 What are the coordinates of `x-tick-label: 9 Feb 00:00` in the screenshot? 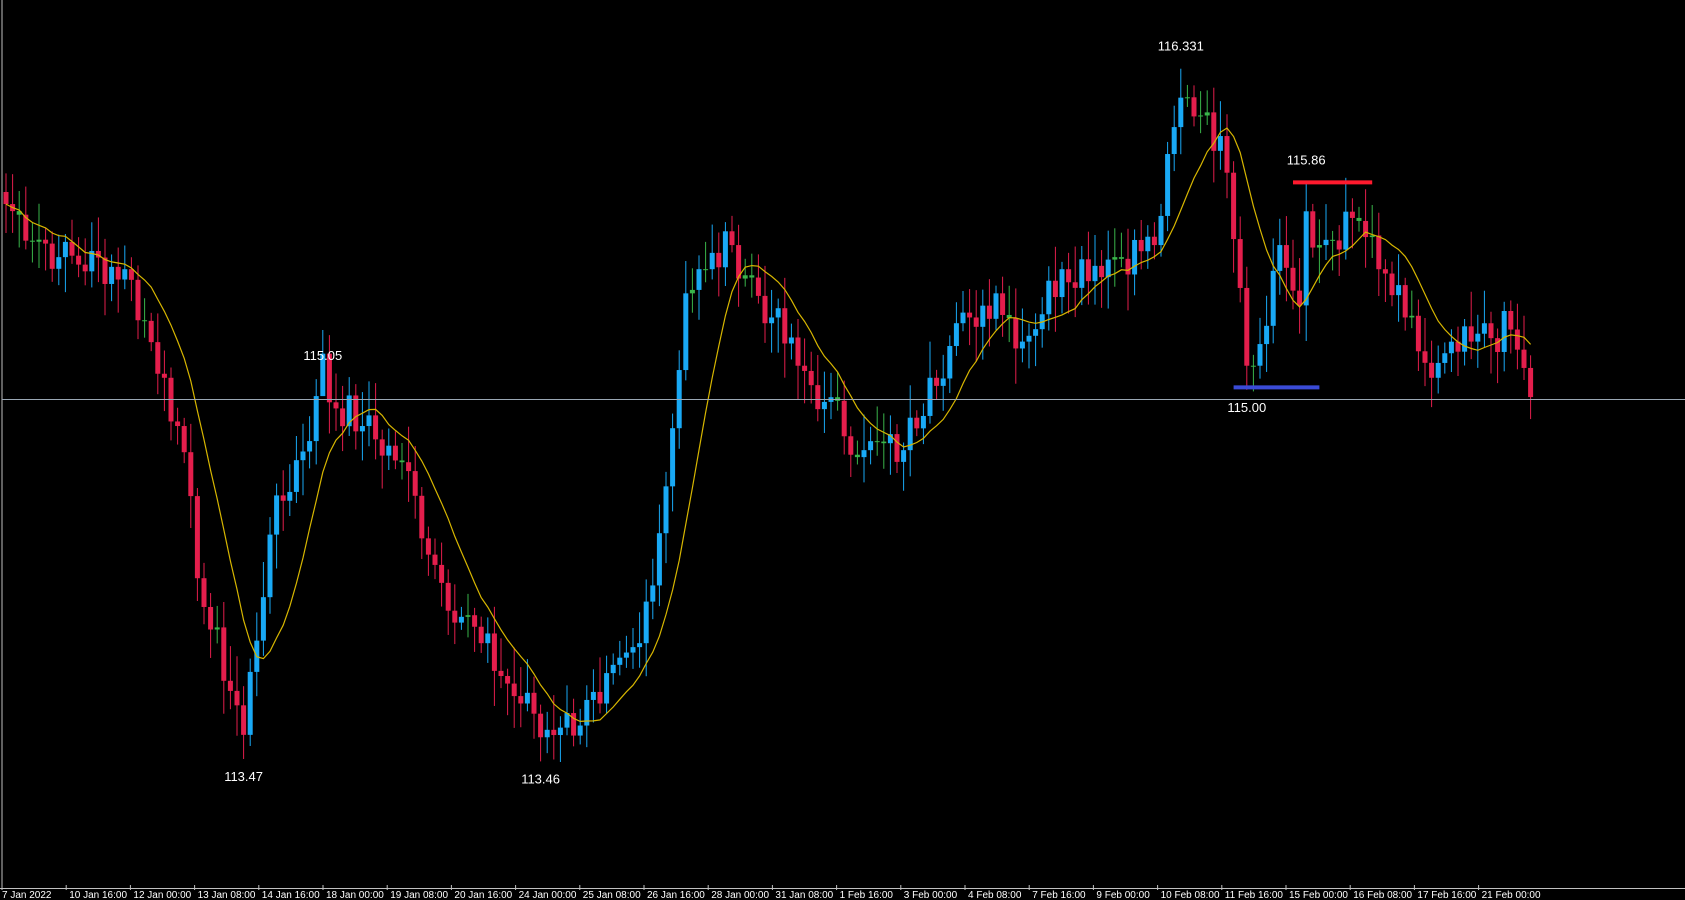 It's located at (1123, 895).